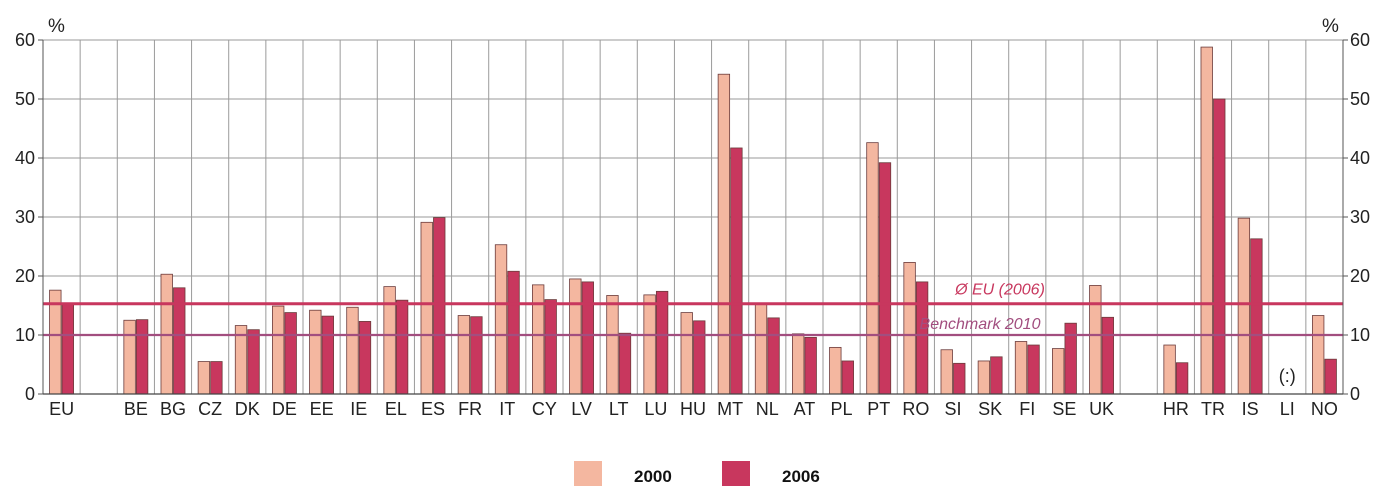 The width and height of the screenshot is (1373, 486). Describe the element at coordinates (1360, 217) in the screenshot. I see `y-tick-label-right: 30` at that location.